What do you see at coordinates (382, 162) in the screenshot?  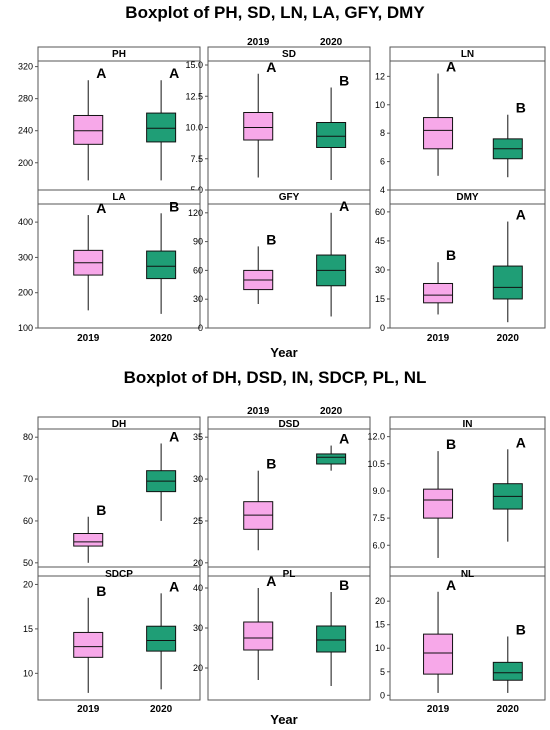 I see `y-tick-label: 6` at bounding box center [382, 162].